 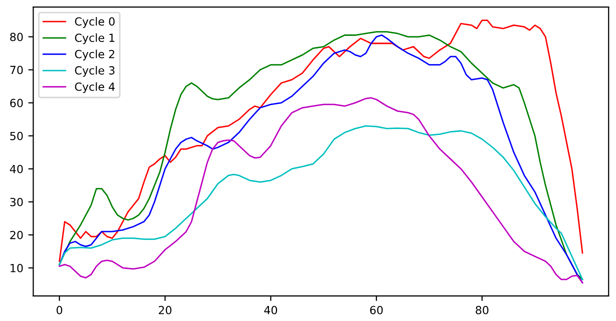 I want to click on y-tick-label: 50, so click(x=16, y=136).